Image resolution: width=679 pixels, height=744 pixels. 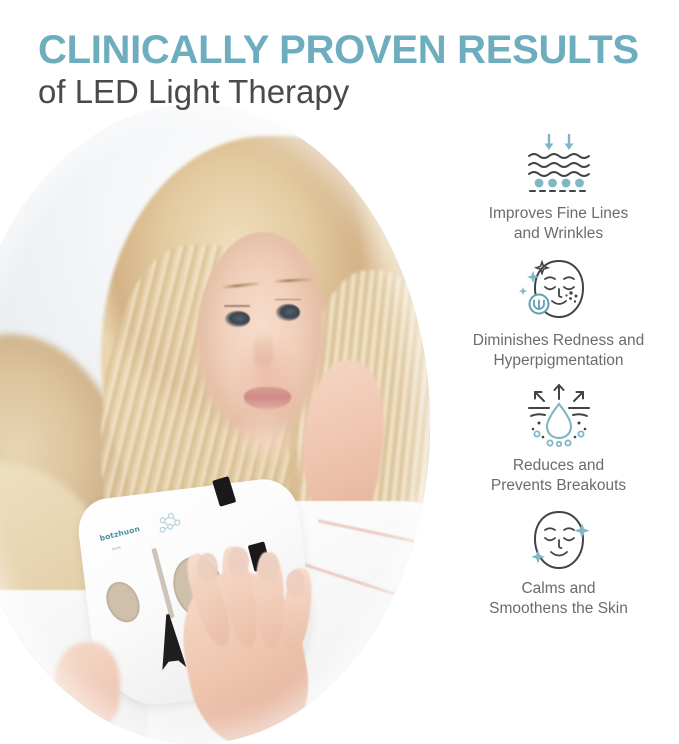 What do you see at coordinates (288, 299) in the screenshot?
I see `model-eyelid-right` at bounding box center [288, 299].